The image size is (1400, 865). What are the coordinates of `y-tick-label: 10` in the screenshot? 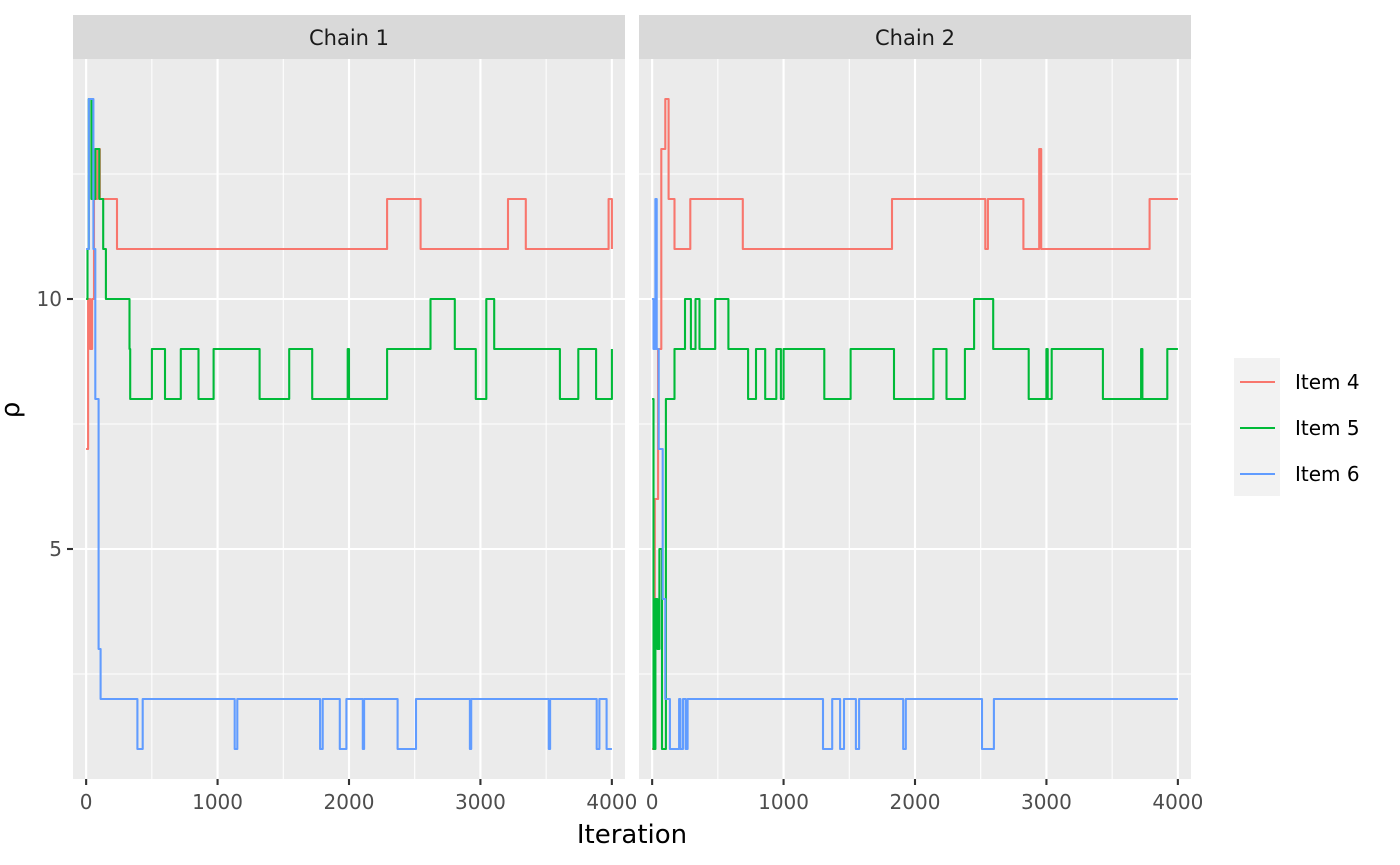 It's located at (49, 299).